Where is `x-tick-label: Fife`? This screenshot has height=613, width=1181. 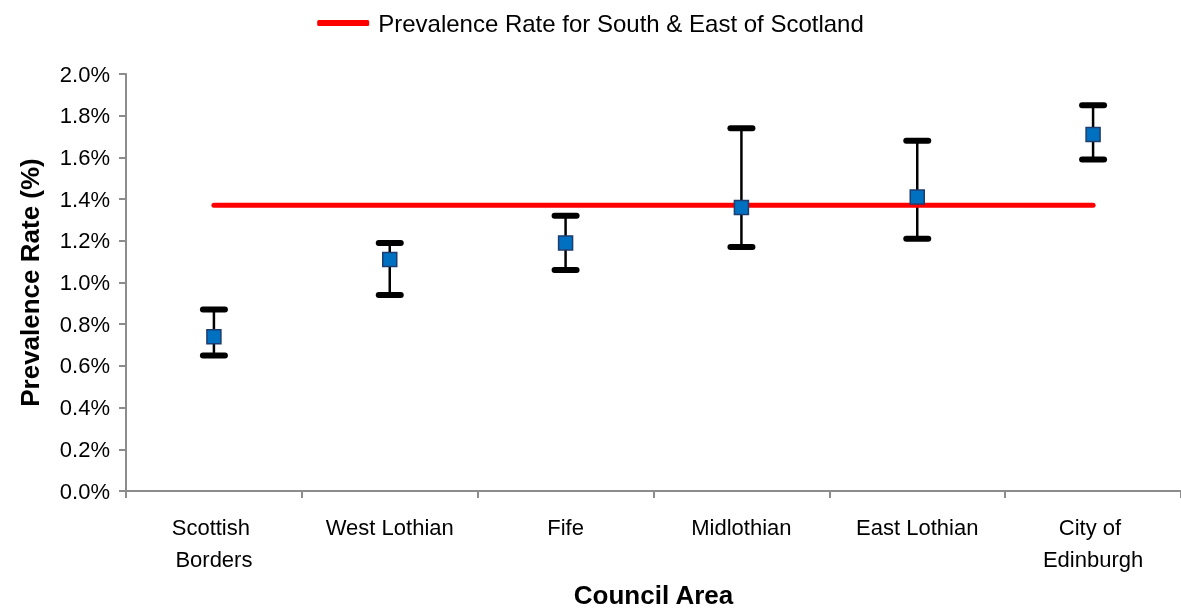
x-tick-label: Fife is located at coordinates (565, 527).